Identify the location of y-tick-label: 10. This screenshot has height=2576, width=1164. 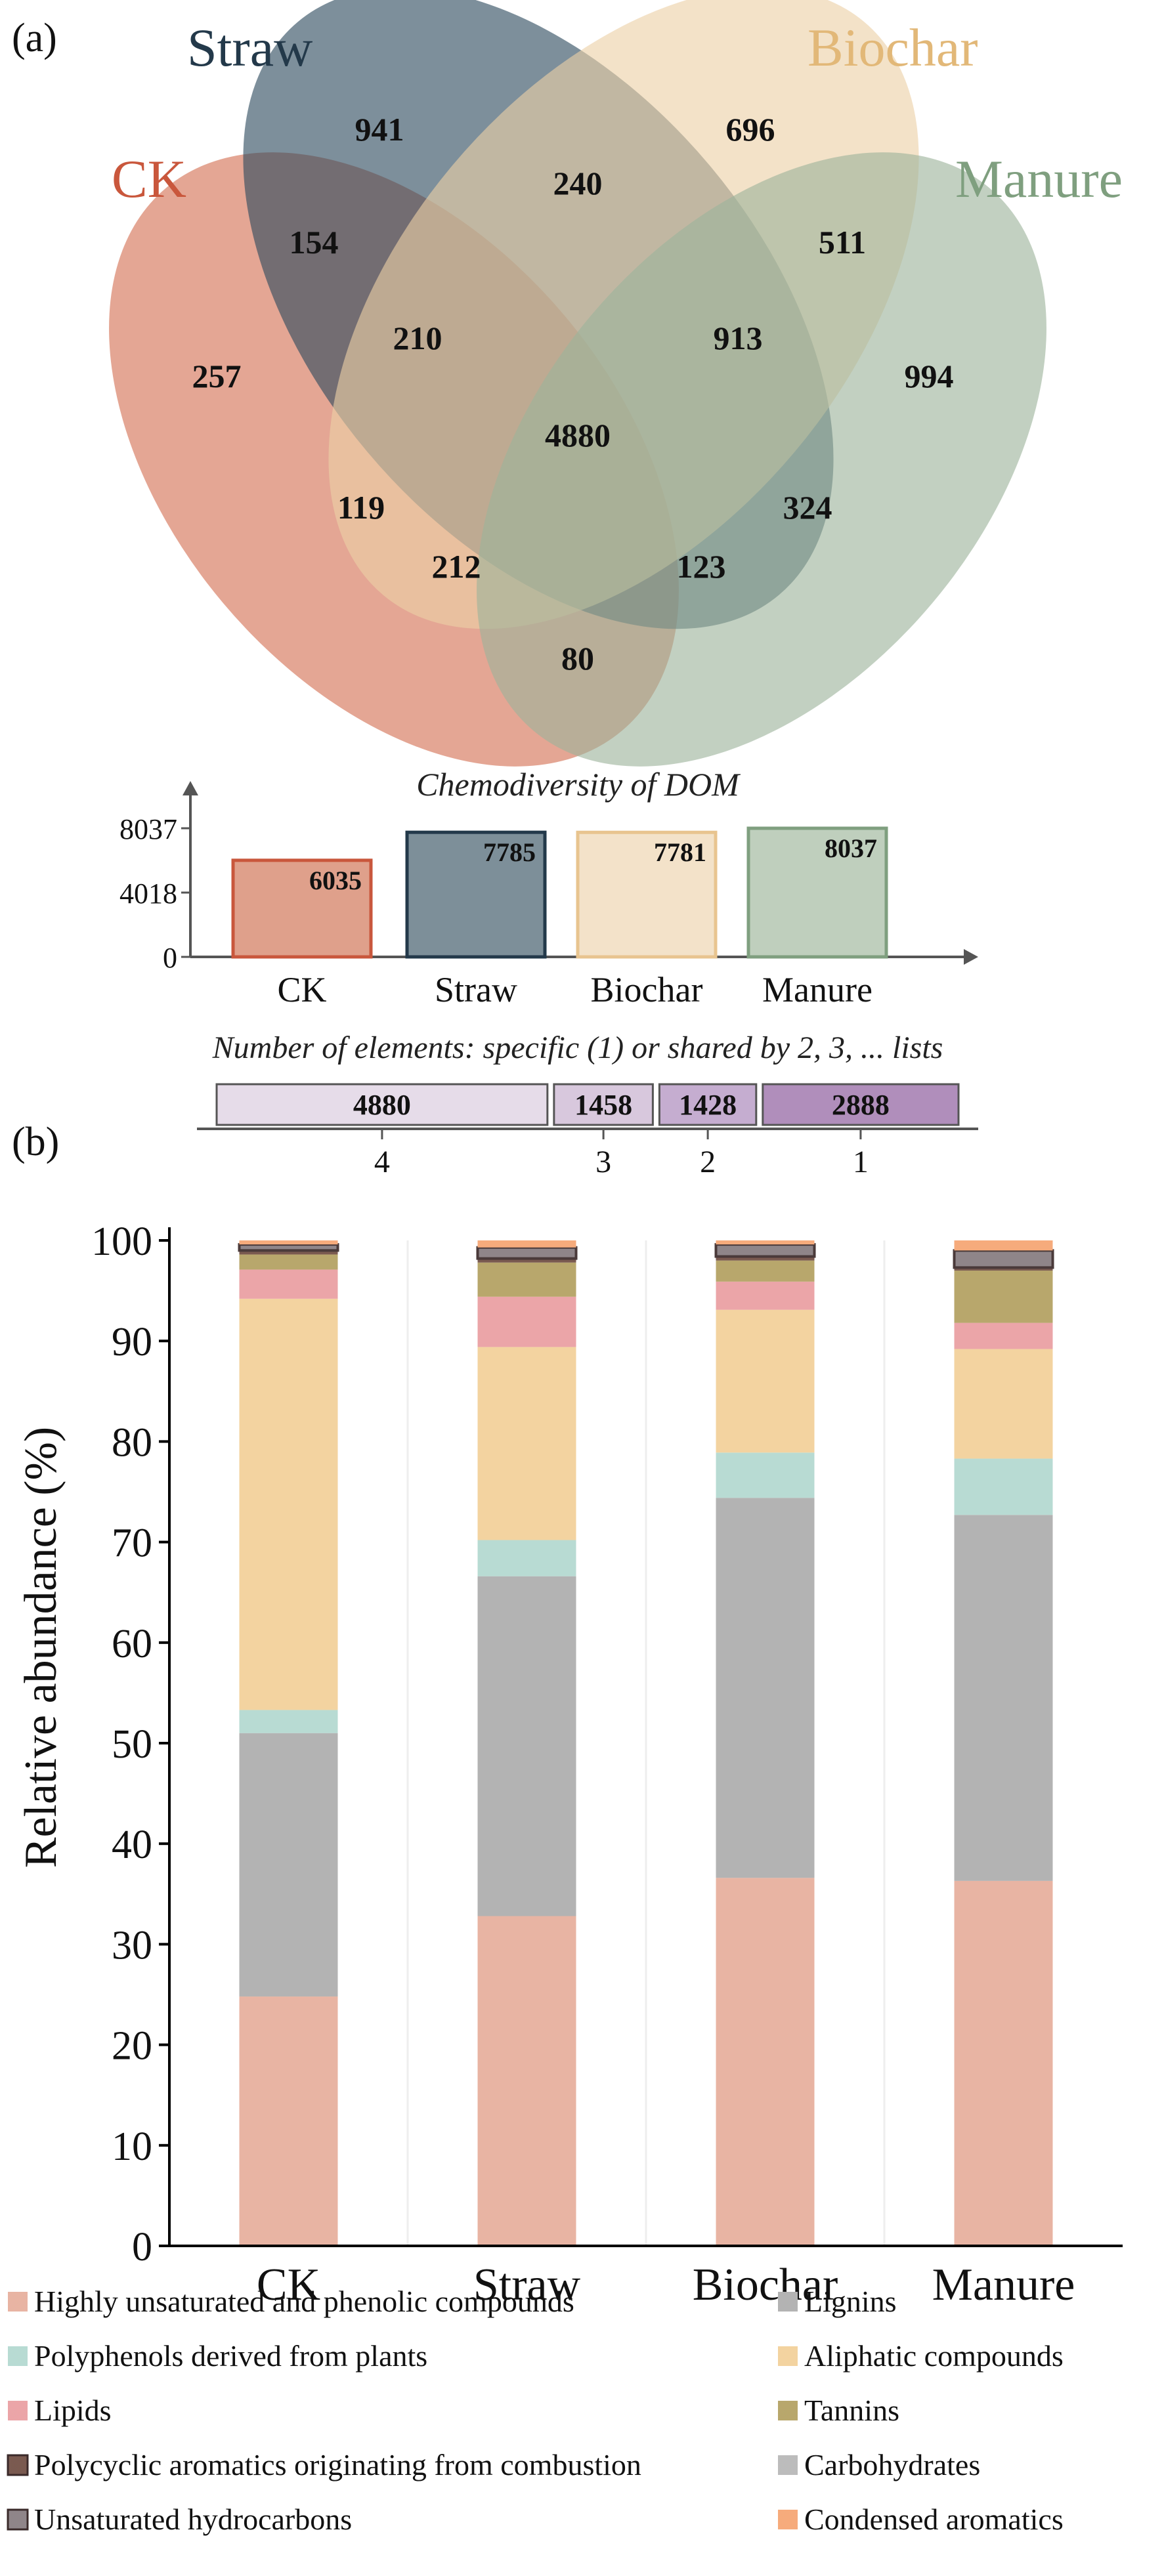
(132, 2146).